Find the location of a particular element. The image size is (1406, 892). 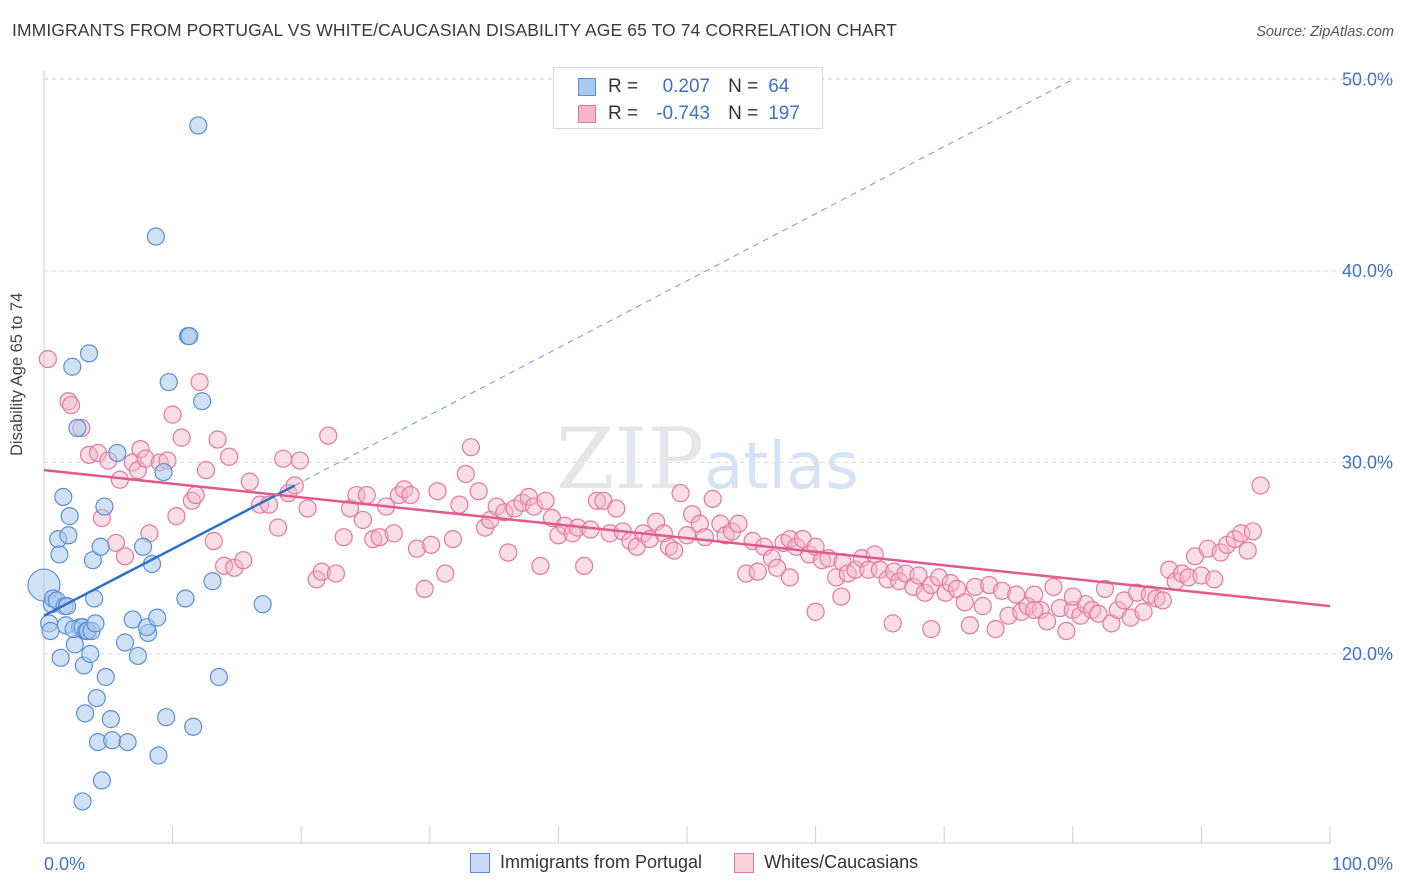

legend-swatch-whites is located at coordinates (744, 862).